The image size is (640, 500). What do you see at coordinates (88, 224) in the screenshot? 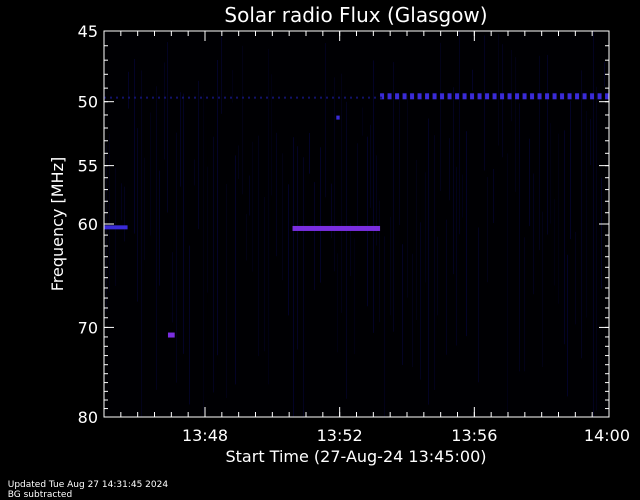
I see `y-tick-label: 60` at bounding box center [88, 224].